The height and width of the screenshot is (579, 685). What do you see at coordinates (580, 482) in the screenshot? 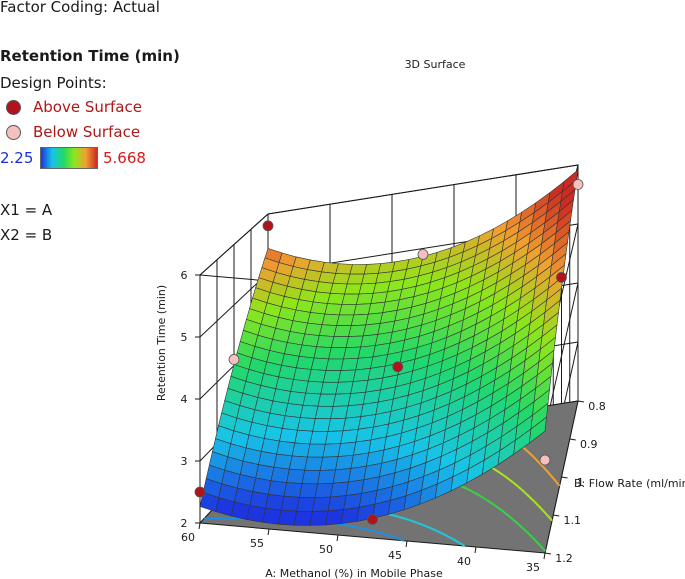
I see `y-tick-label: 1` at bounding box center [580, 482].